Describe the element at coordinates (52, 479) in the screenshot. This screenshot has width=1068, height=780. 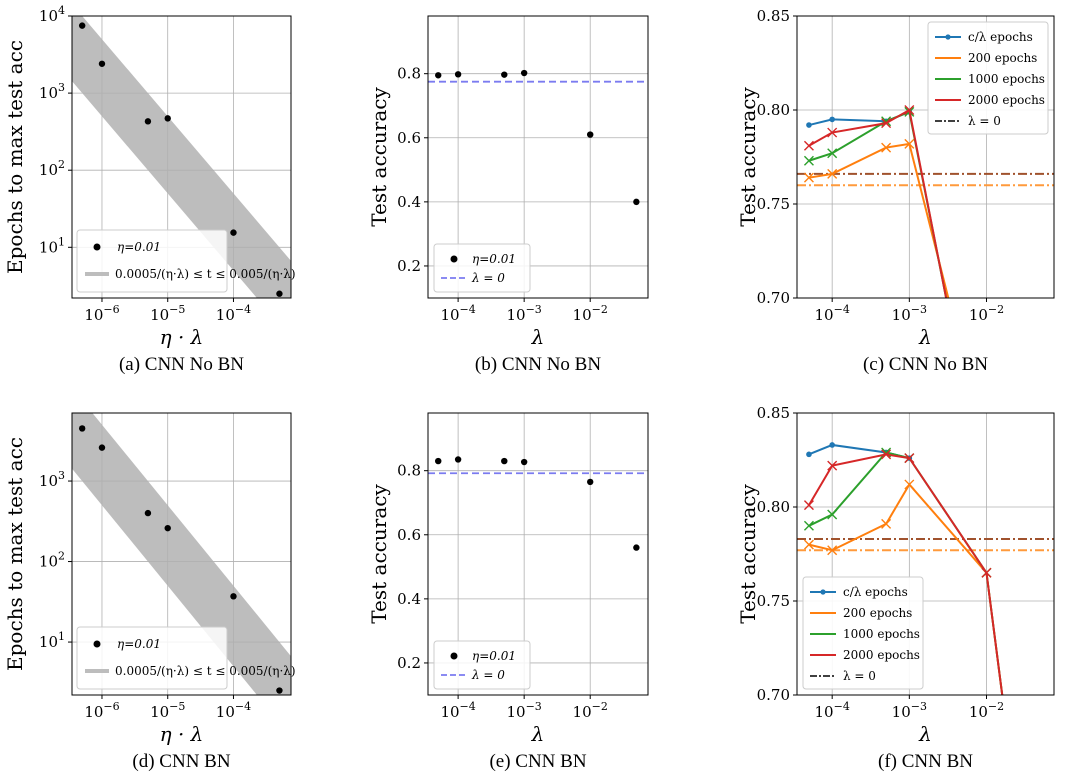
I see `y-tick-label: 10³` at that location.